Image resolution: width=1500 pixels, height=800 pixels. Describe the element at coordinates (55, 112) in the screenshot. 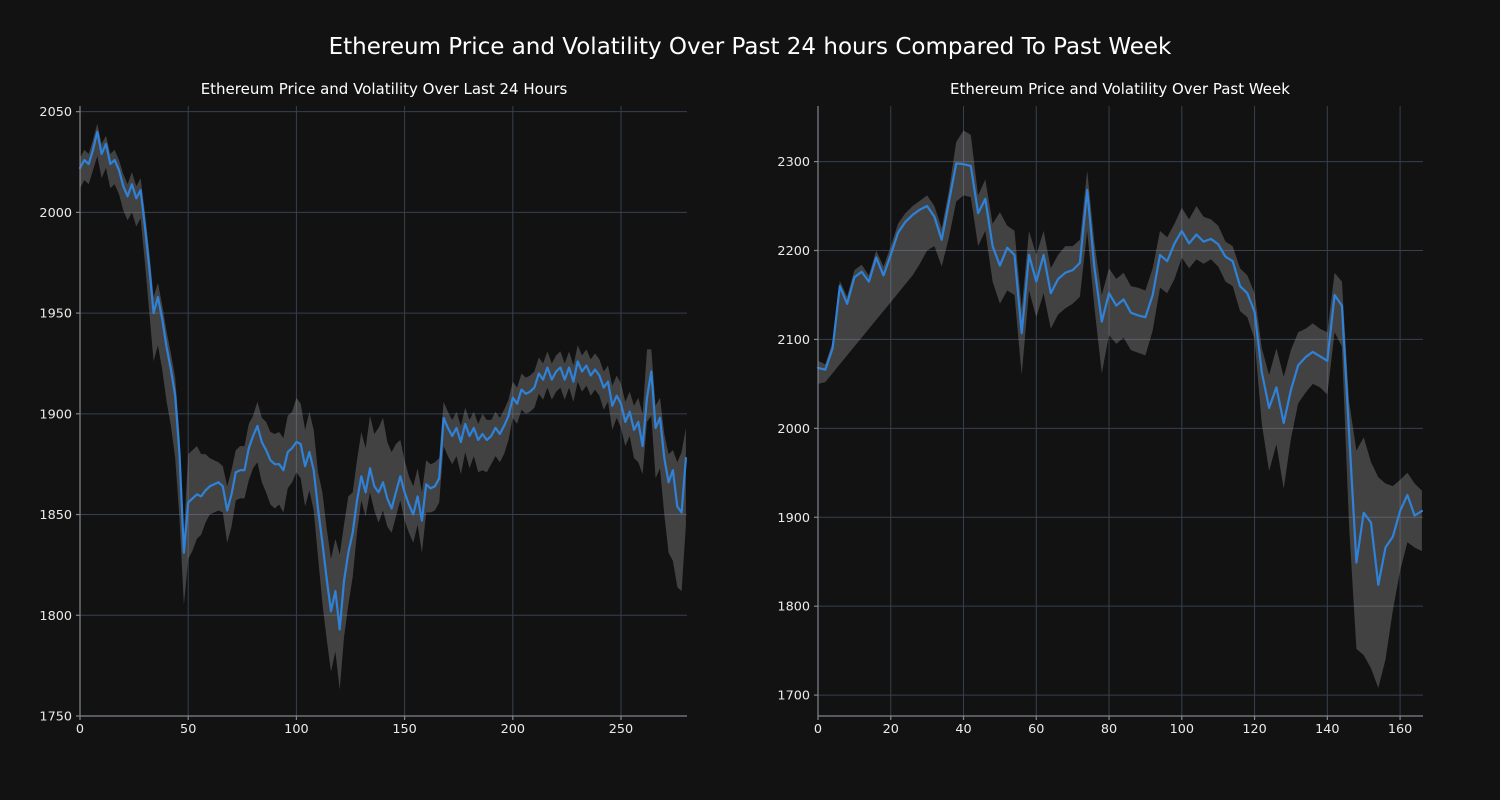

I see `y-tick-label: 2050` at that location.